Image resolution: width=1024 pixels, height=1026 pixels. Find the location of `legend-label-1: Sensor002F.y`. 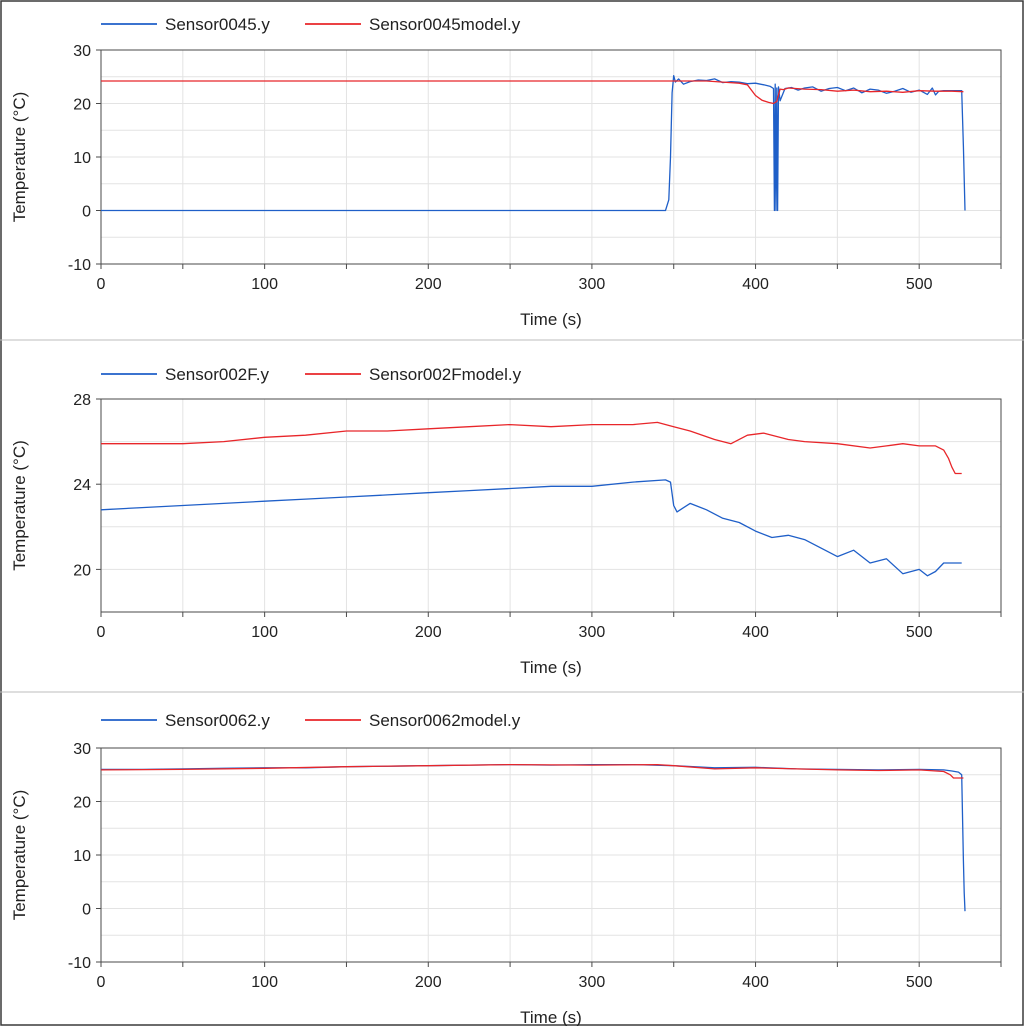

legend-label-1: Sensor002F.y is located at coordinates (217, 374).